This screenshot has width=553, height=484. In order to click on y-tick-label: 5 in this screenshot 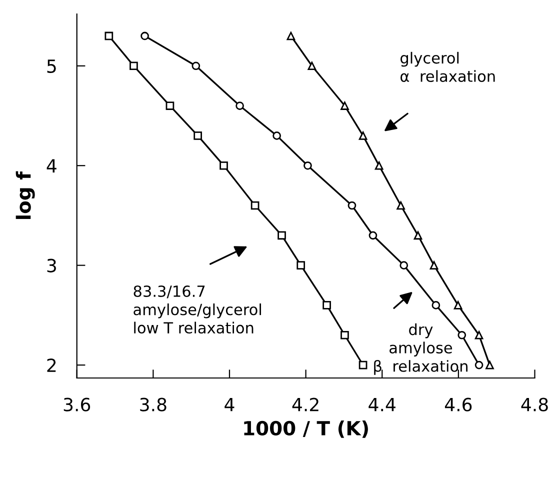, I will do `click(51, 67)`.